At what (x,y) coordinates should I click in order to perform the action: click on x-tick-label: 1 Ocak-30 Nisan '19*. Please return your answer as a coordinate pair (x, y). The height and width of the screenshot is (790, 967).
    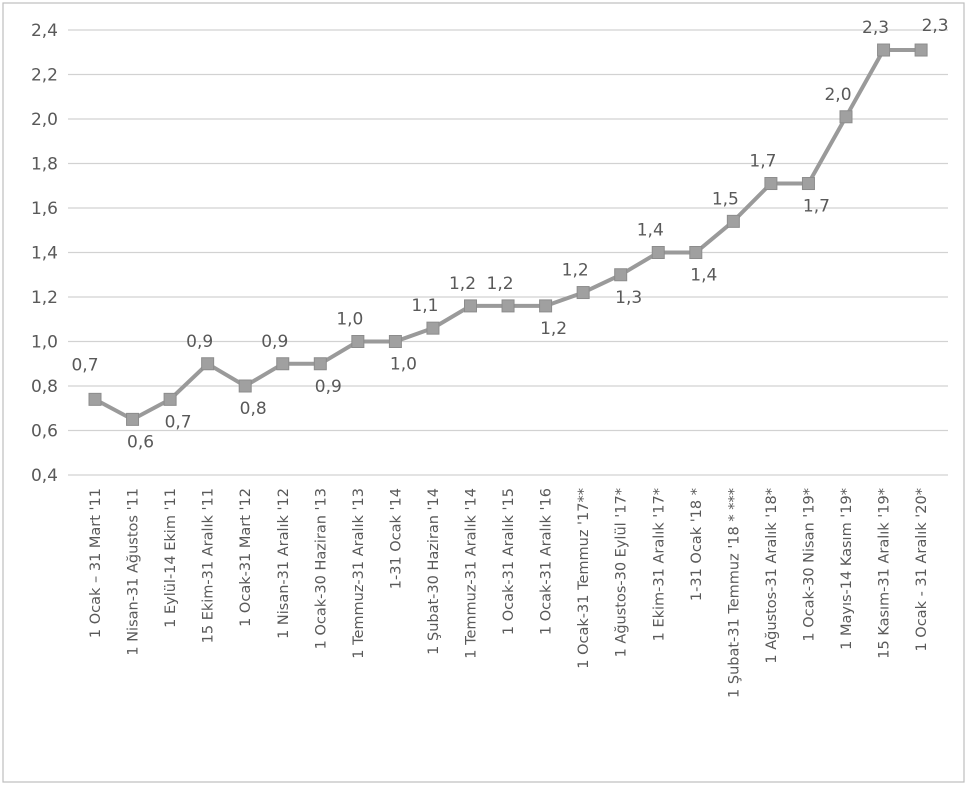
    Looking at the image, I should click on (809, 565).